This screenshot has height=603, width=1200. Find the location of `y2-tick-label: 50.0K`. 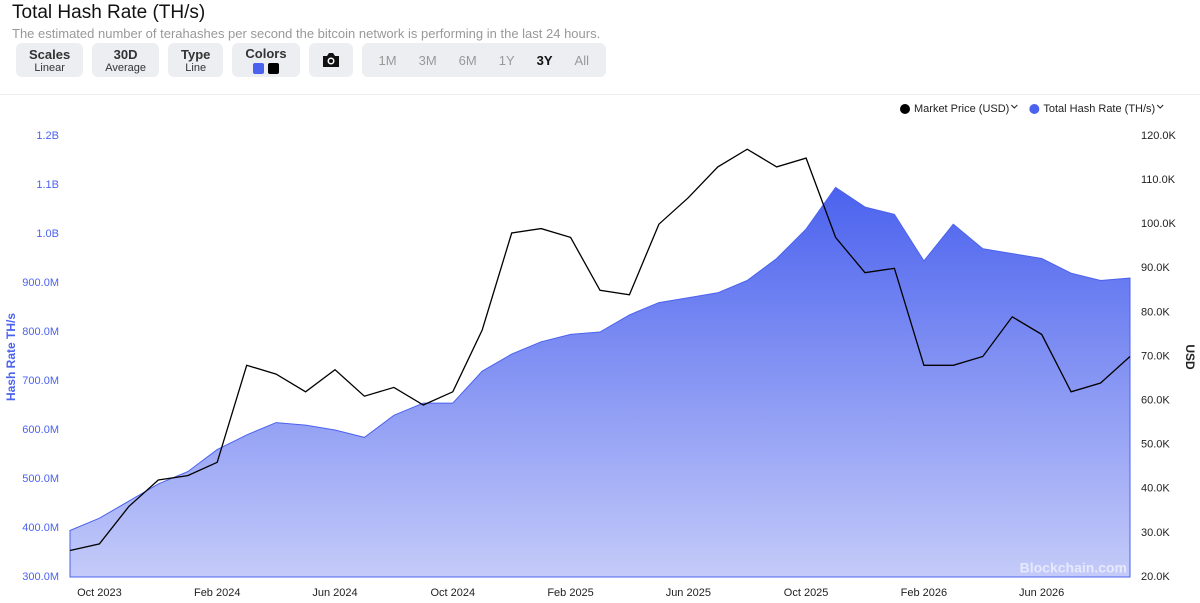

y2-tick-label: 50.0K is located at coordinates (1155, 445).